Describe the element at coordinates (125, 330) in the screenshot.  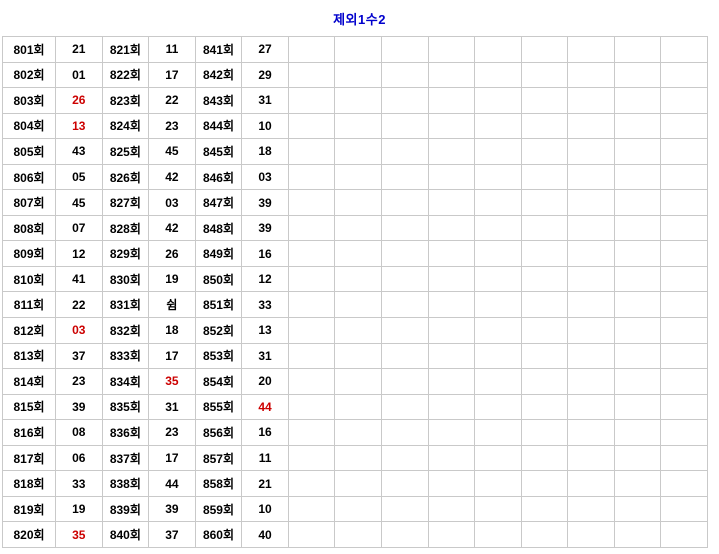
I see `round-cell: 832회` at that location.